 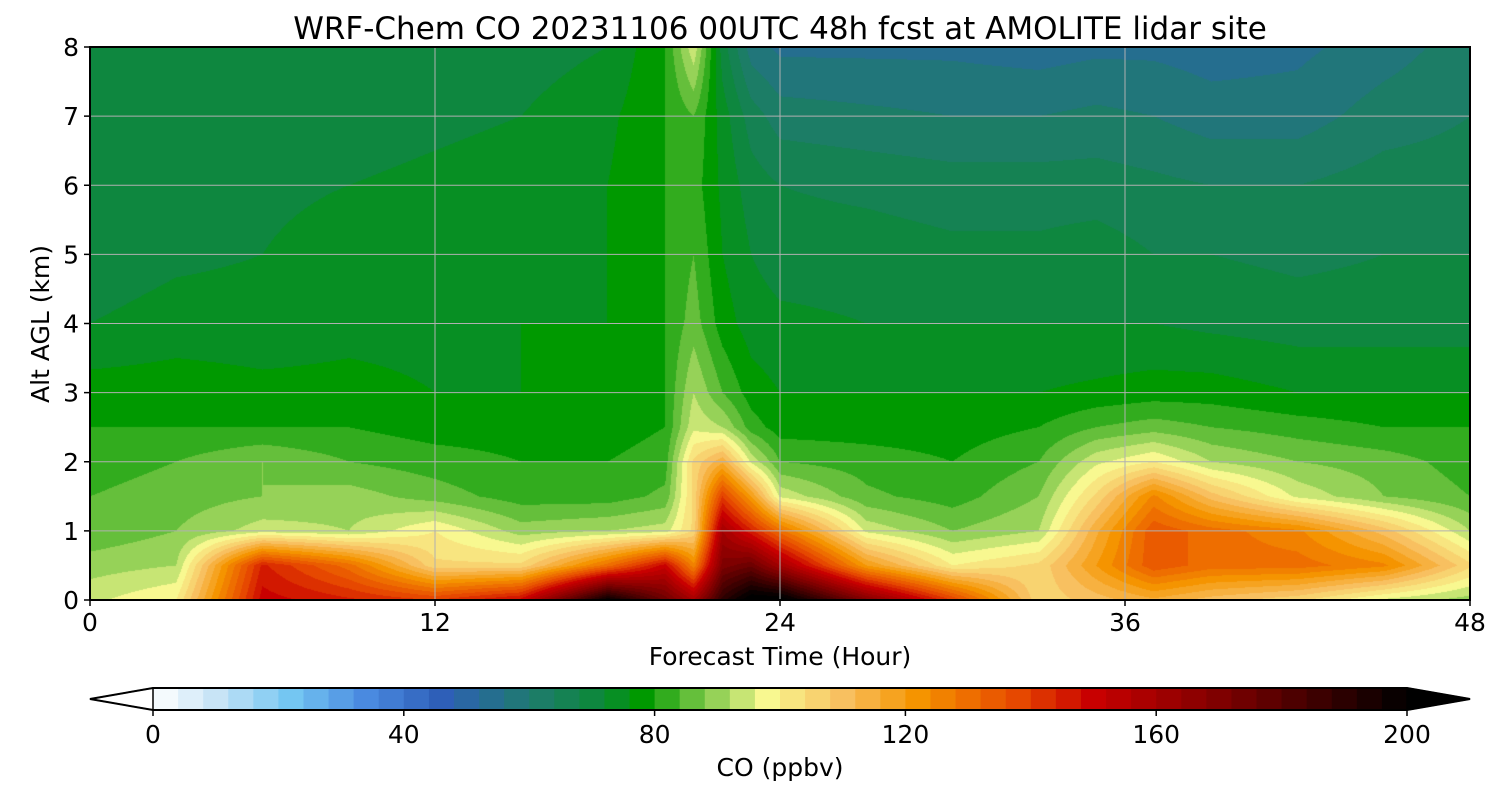 What do you see at coordinates (71, 185) in the screenshot?
I see `y-tick-label: 6` at bounding box center [71, 185].